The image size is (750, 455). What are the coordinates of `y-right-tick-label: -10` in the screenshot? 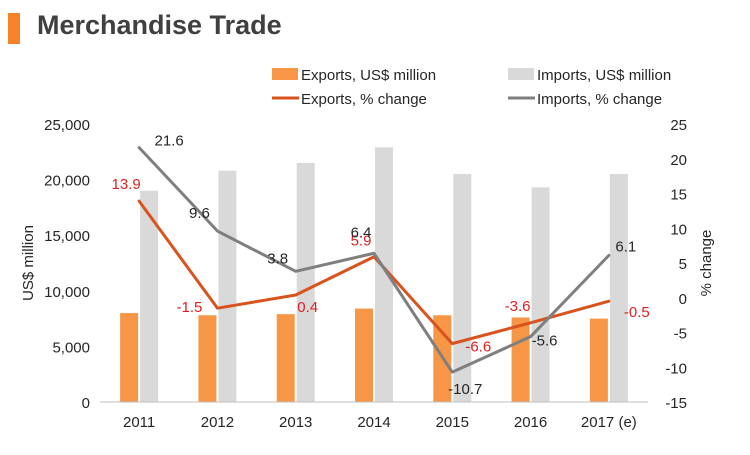 It's located at (676, 368).